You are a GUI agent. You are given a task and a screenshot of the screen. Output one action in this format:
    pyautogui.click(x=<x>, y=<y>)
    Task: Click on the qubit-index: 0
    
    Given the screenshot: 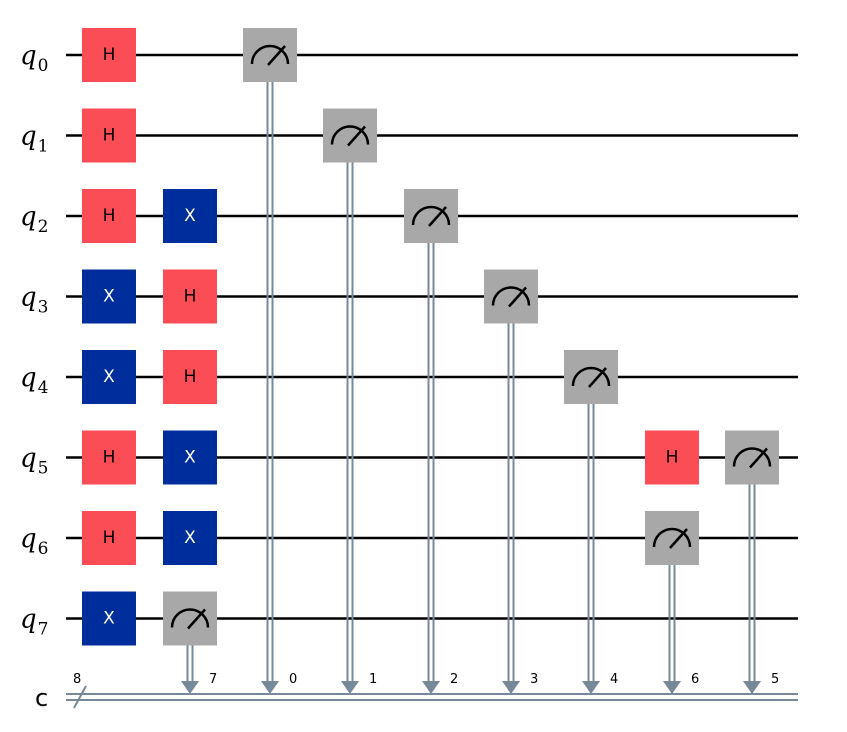 What is the action you would take?
    pyautogui.click(x=43, y=66)
    